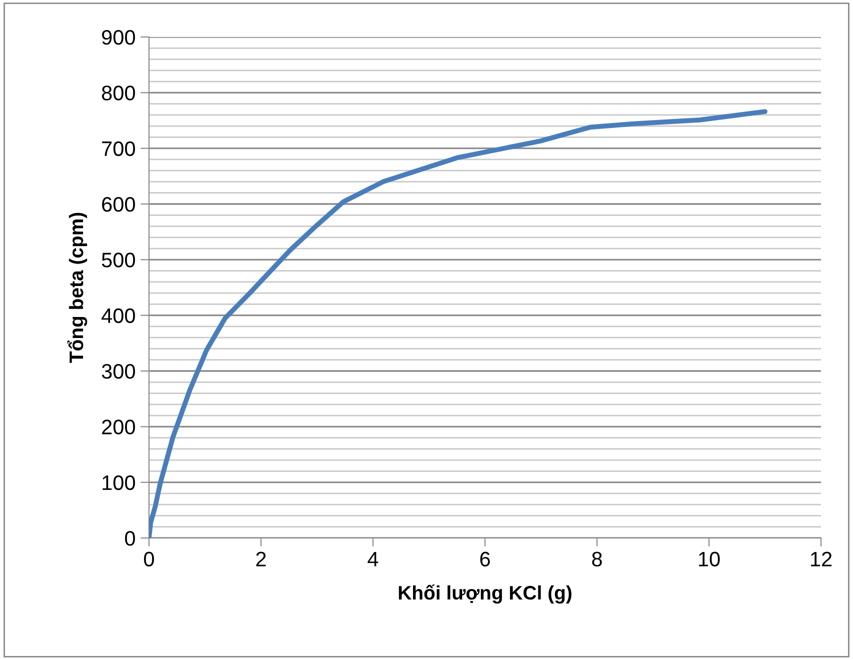 The image size is (853, 660). What do you see at coordinates (149, 559) in the screenshot?
I see `x-tick-label: 0` at bounding box center [149, 559].